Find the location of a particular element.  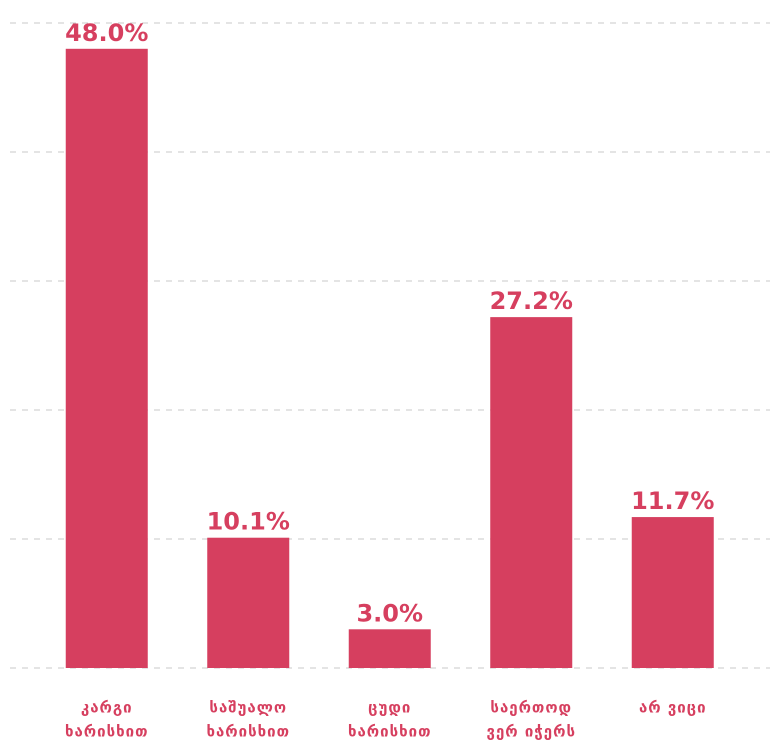

x-tick-label: კარგი is located at coordinates (107, 708).